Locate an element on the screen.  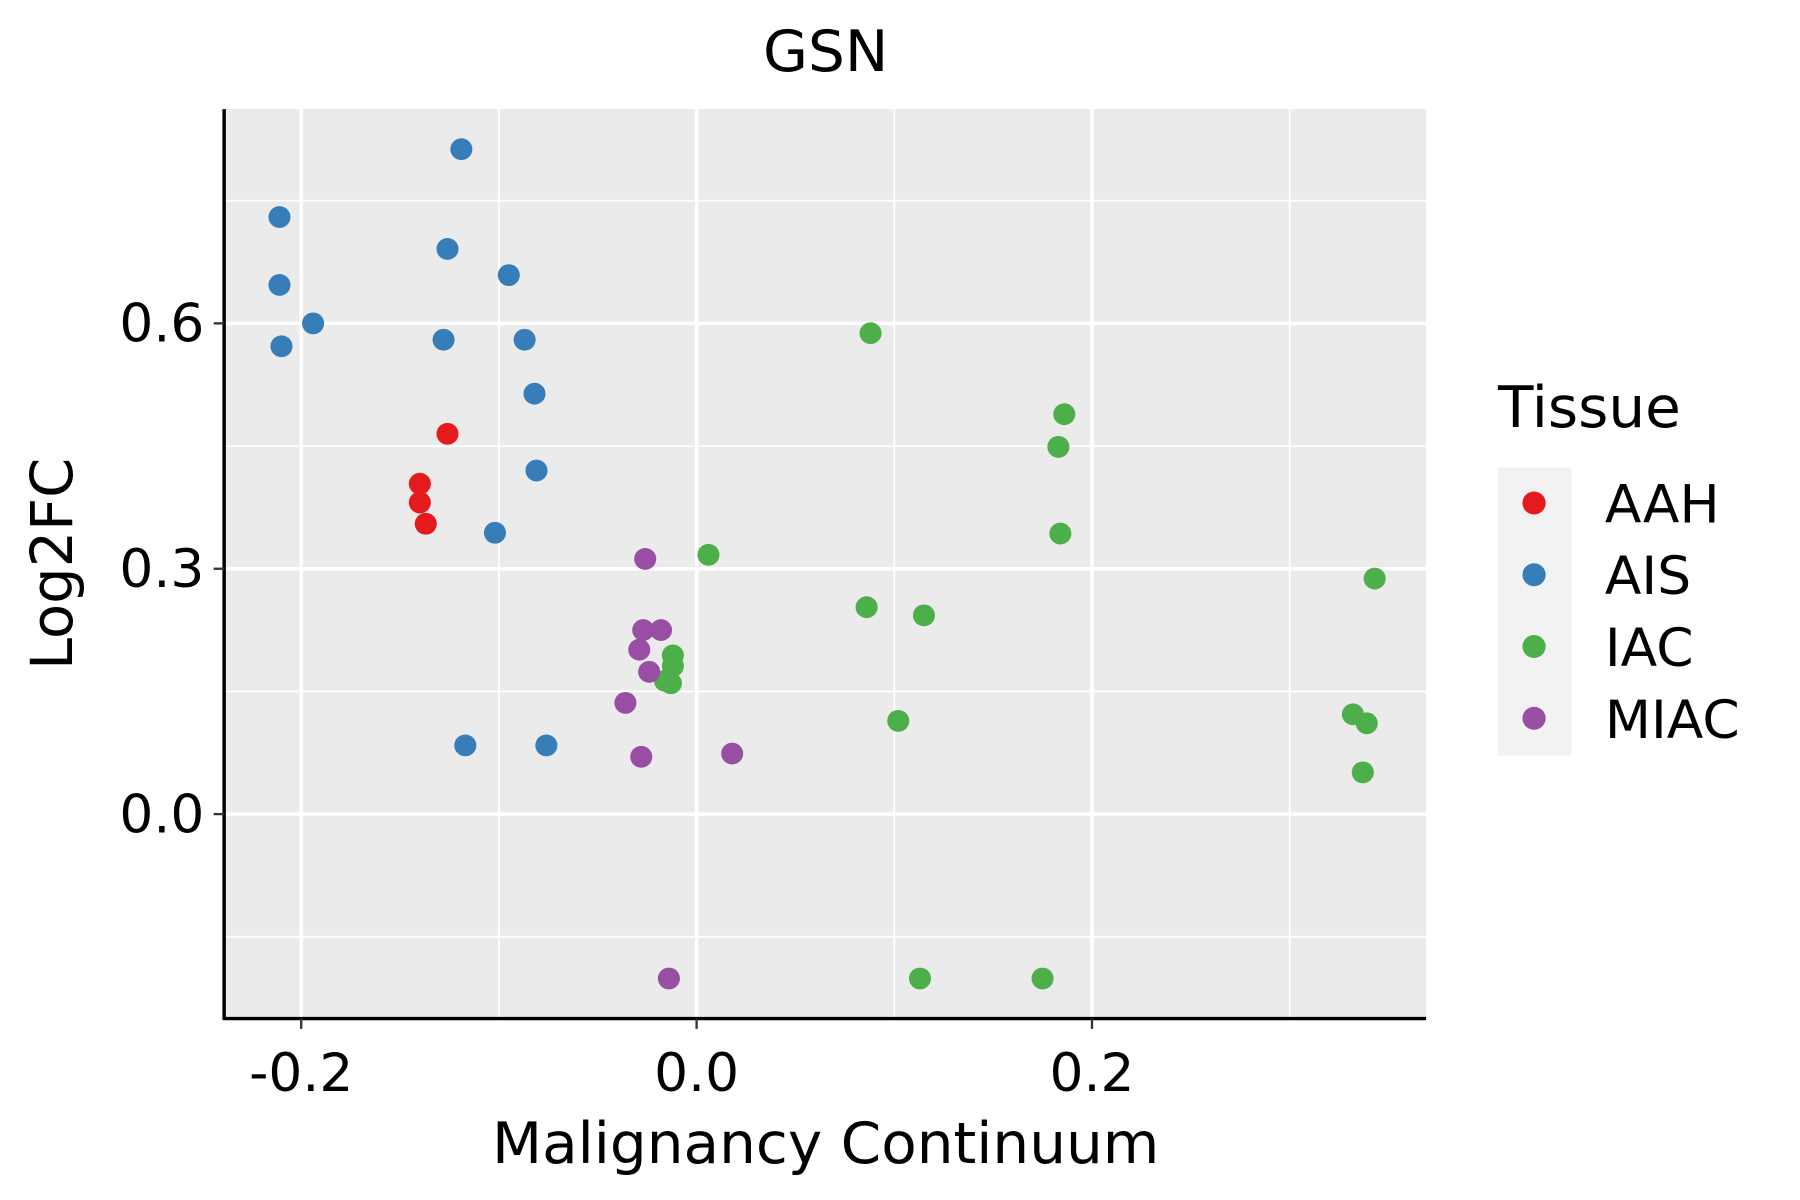
x-tick-label: -0.2 is located at coordinates (301, 1073).